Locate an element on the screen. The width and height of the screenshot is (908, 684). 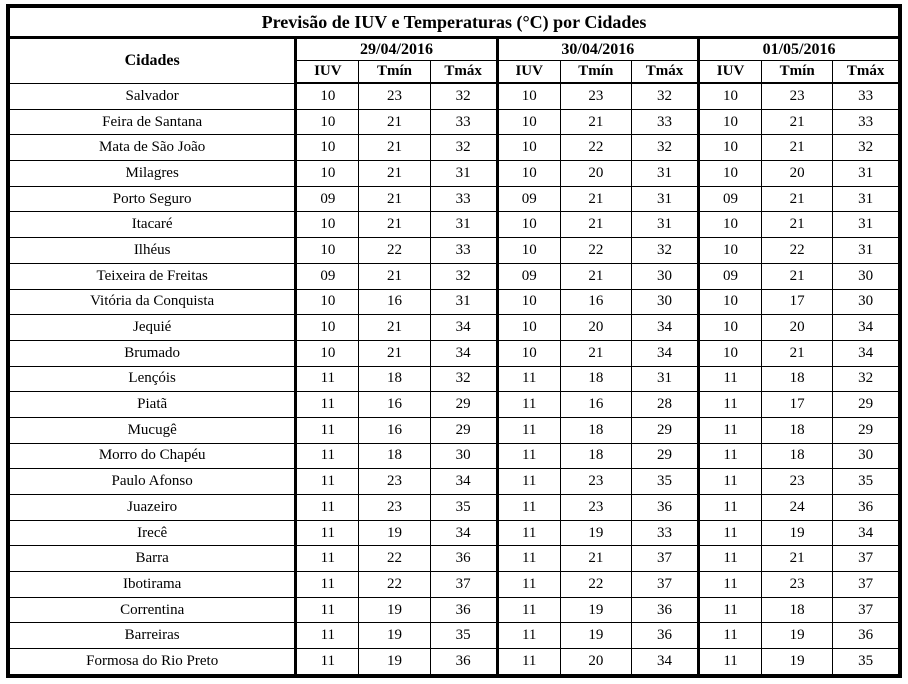
value-cell: 17 is located at coordinates (797, 404).